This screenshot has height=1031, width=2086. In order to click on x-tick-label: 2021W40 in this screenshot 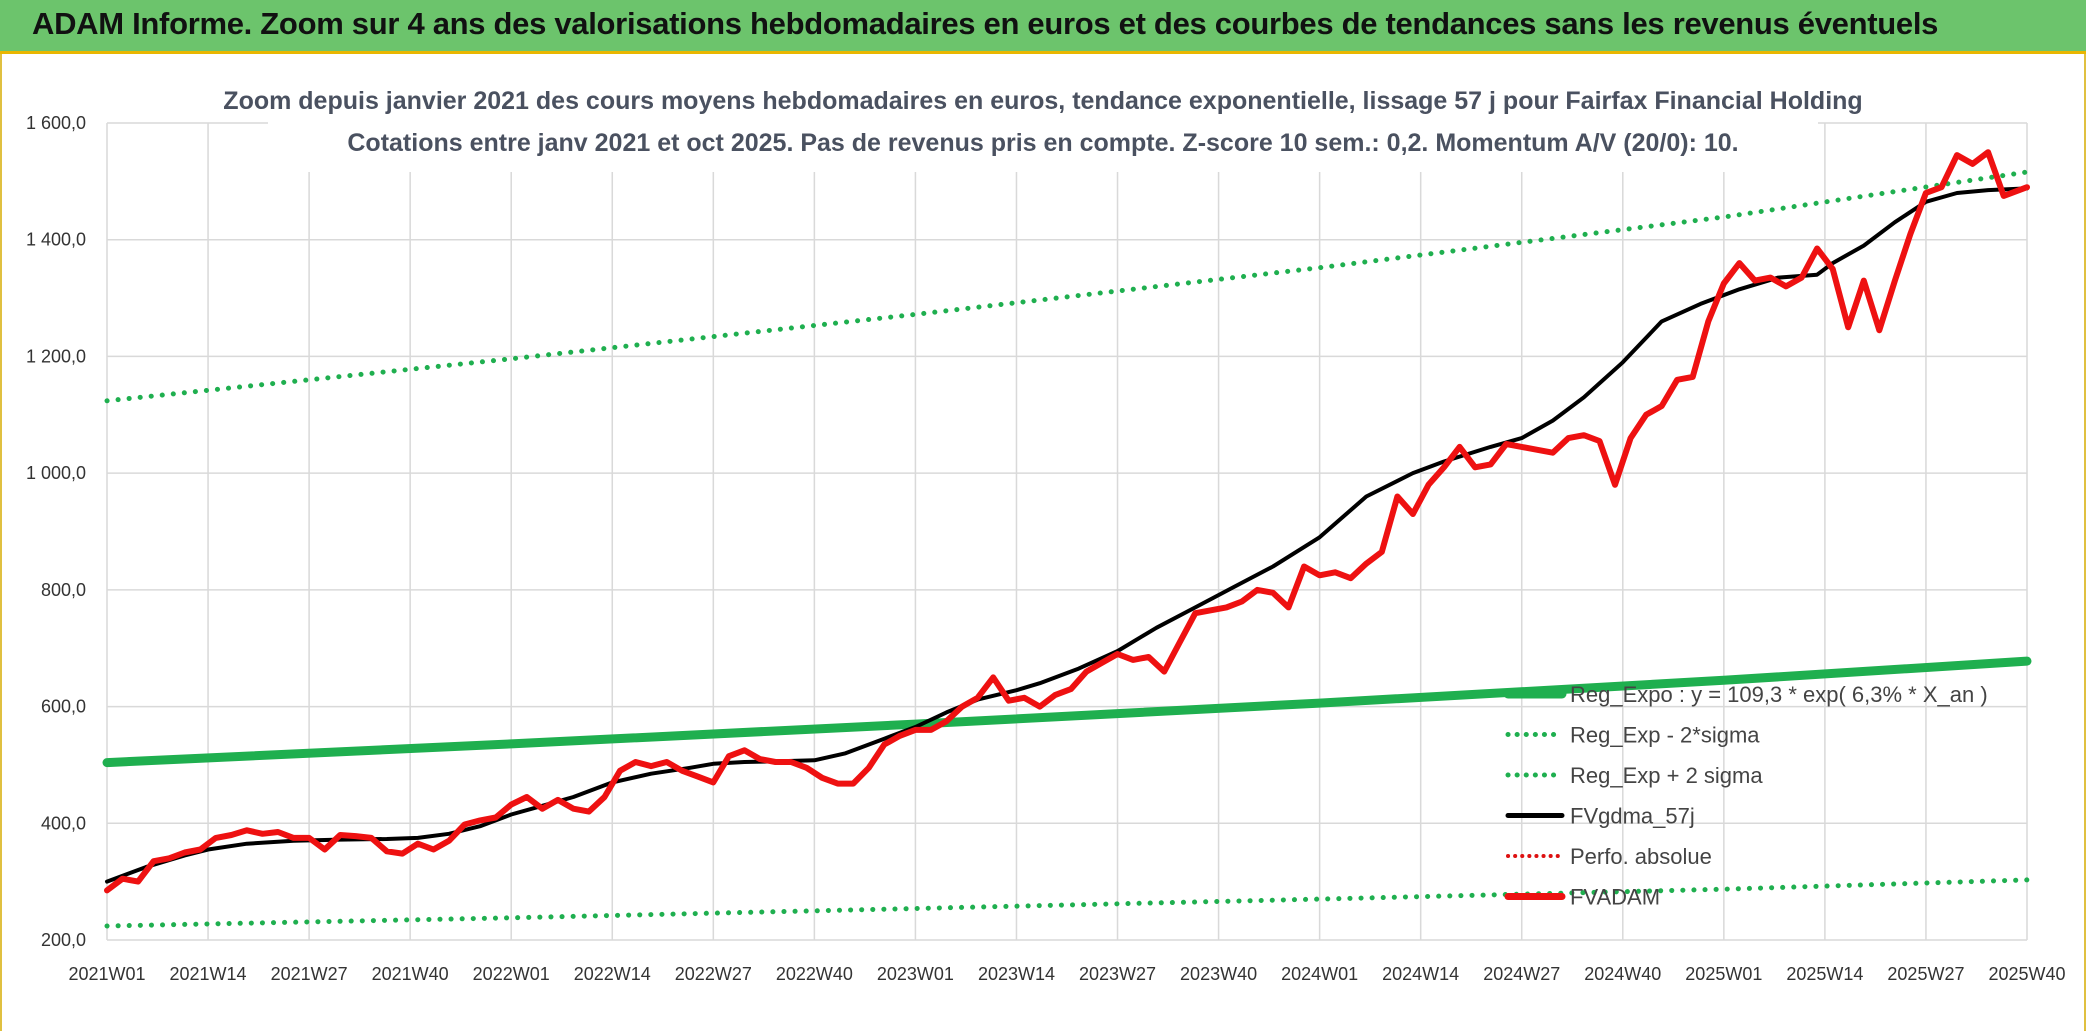, I will do `click(410, 974)`.